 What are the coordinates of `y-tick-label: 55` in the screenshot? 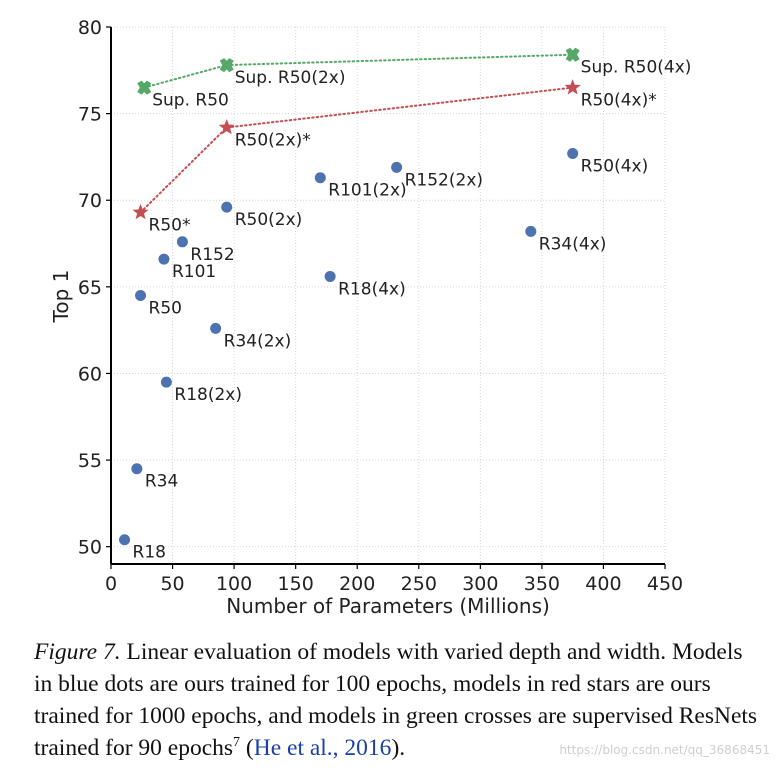 It's located at (90, 461).